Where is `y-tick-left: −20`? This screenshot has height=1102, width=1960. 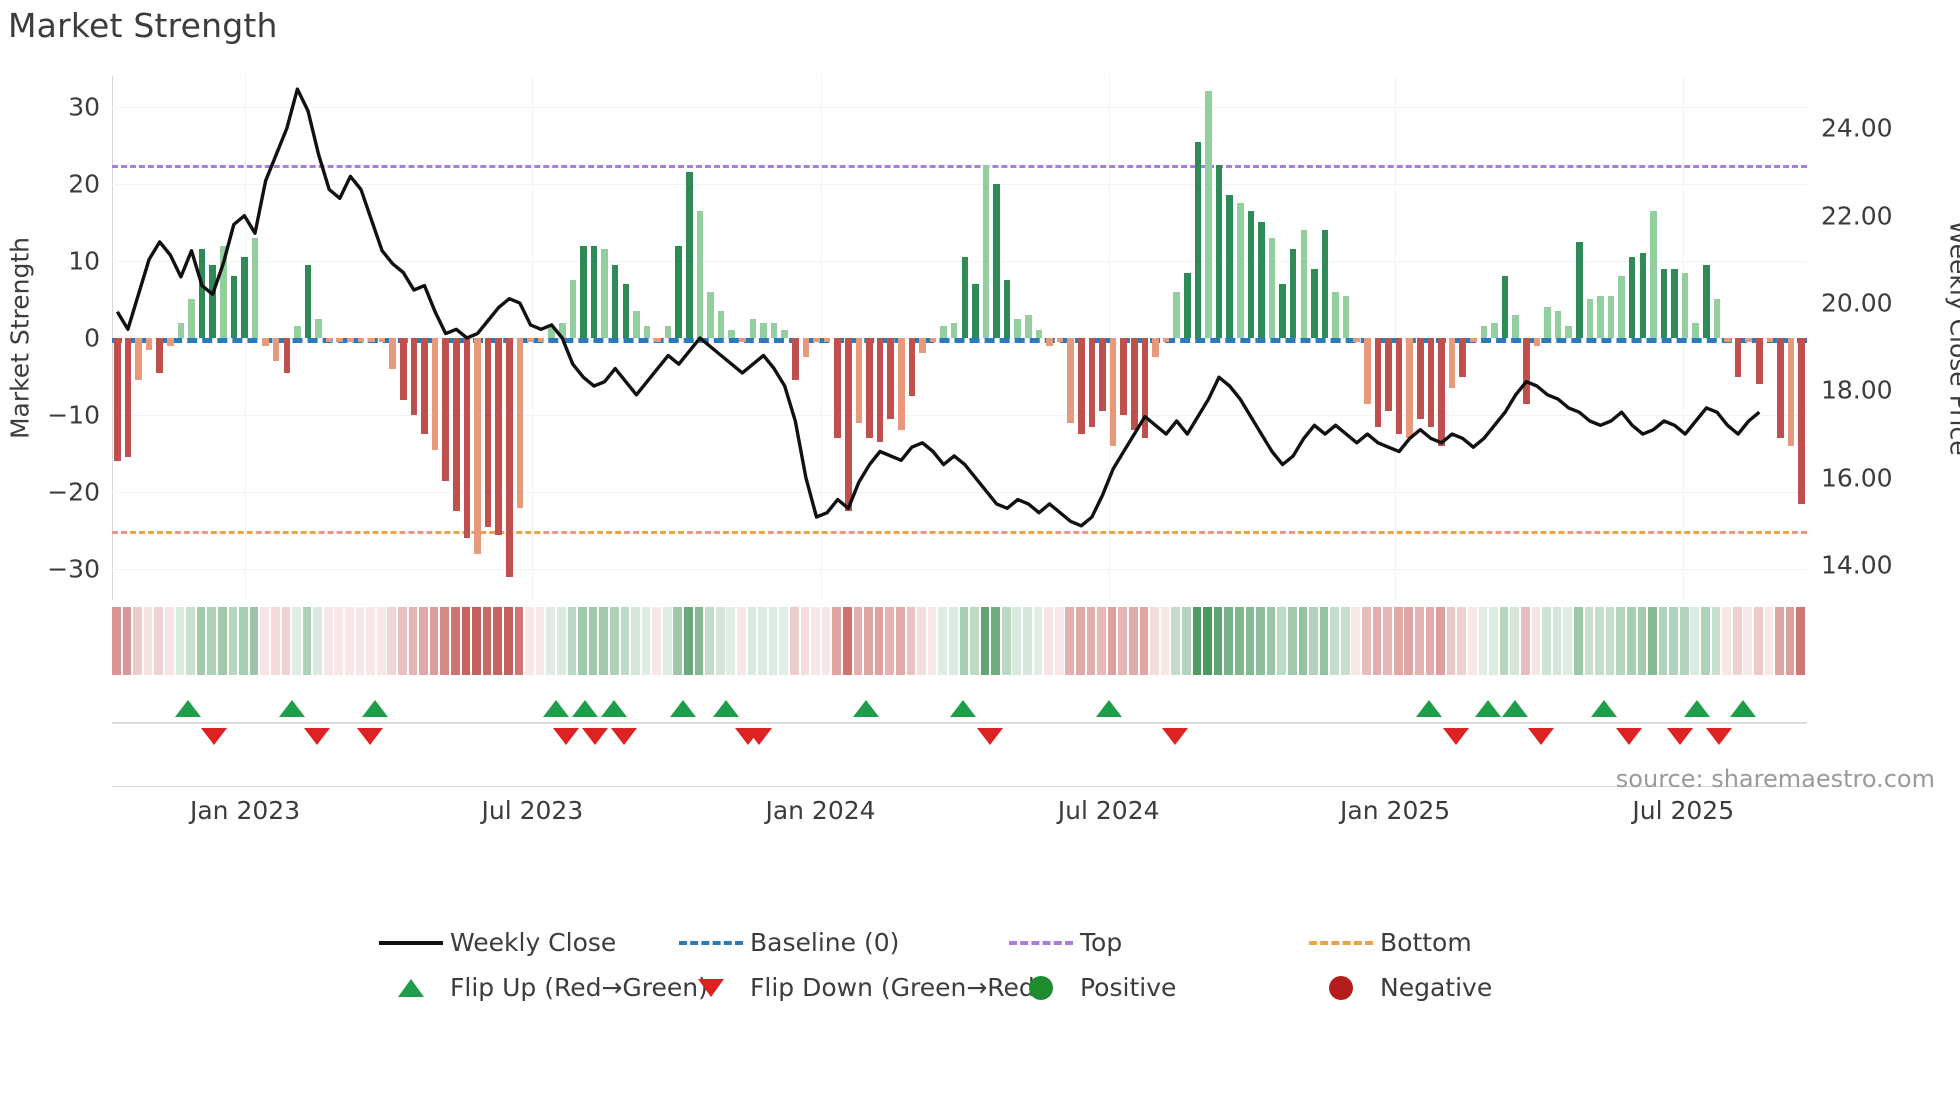
y-tick-left: −20 is located at coordinates (73, 492).